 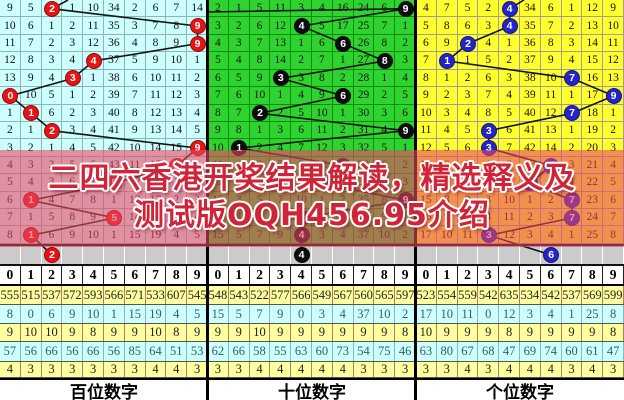 I want to click on hit-circle: 6, so click(x=343, y=95).